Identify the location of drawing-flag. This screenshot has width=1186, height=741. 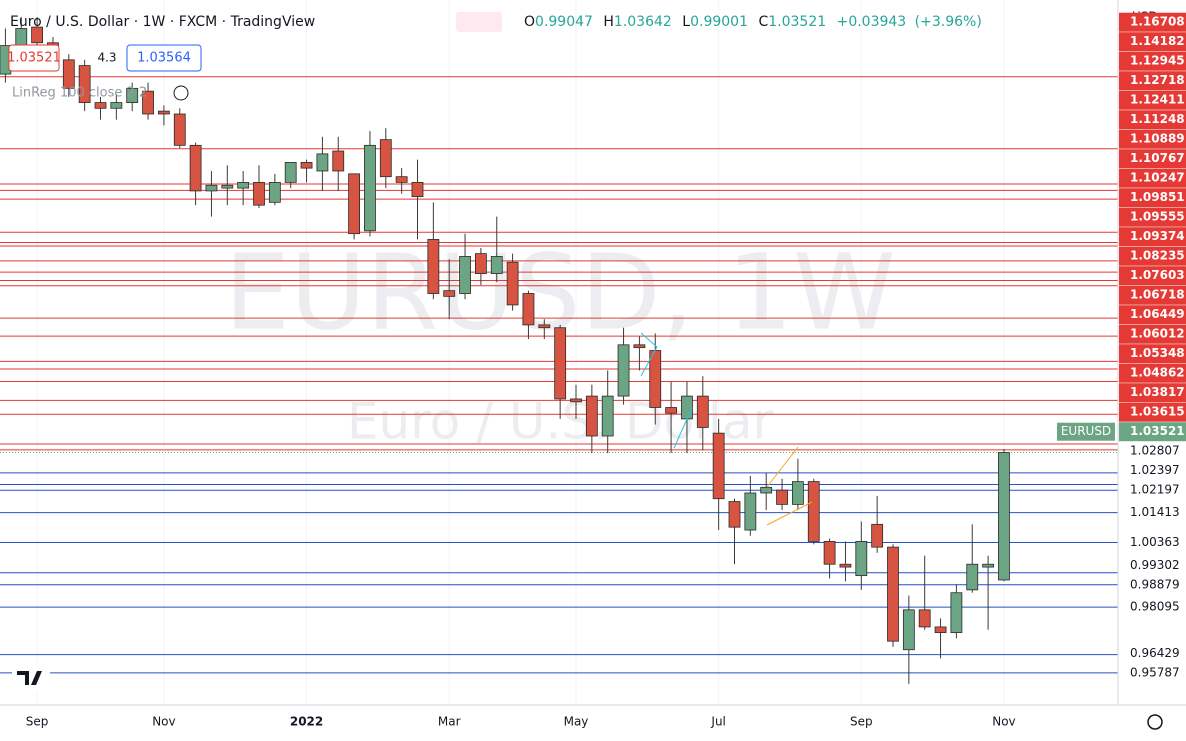
(782, 467).